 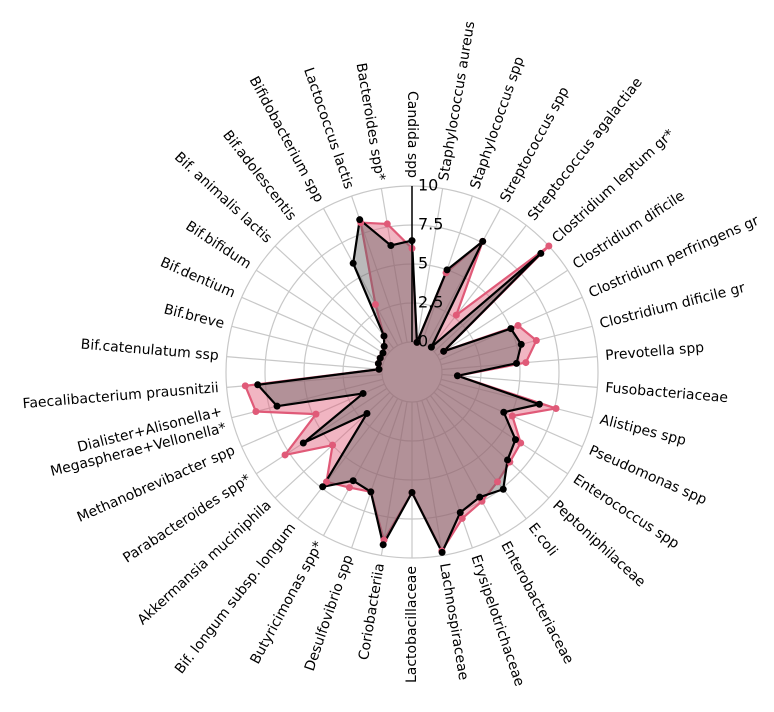 I want to click on y-tick-label: 0, so click(x=423, y=341).